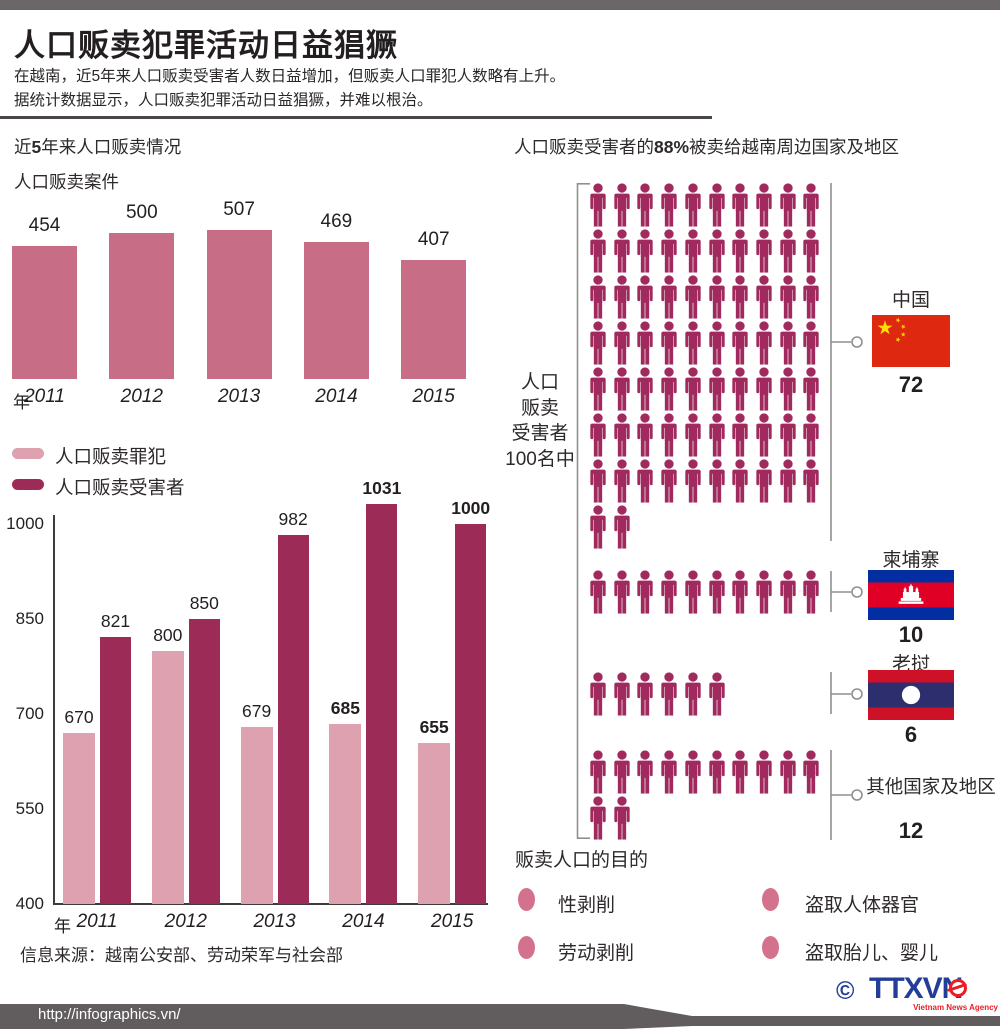 This screenshot has width=1000, height=1031. What do you see at coordinates (862, 905) in the screenshot?
I see `purpose-organ-theft: 盗取人体器官` at bounding box center [862, 905].